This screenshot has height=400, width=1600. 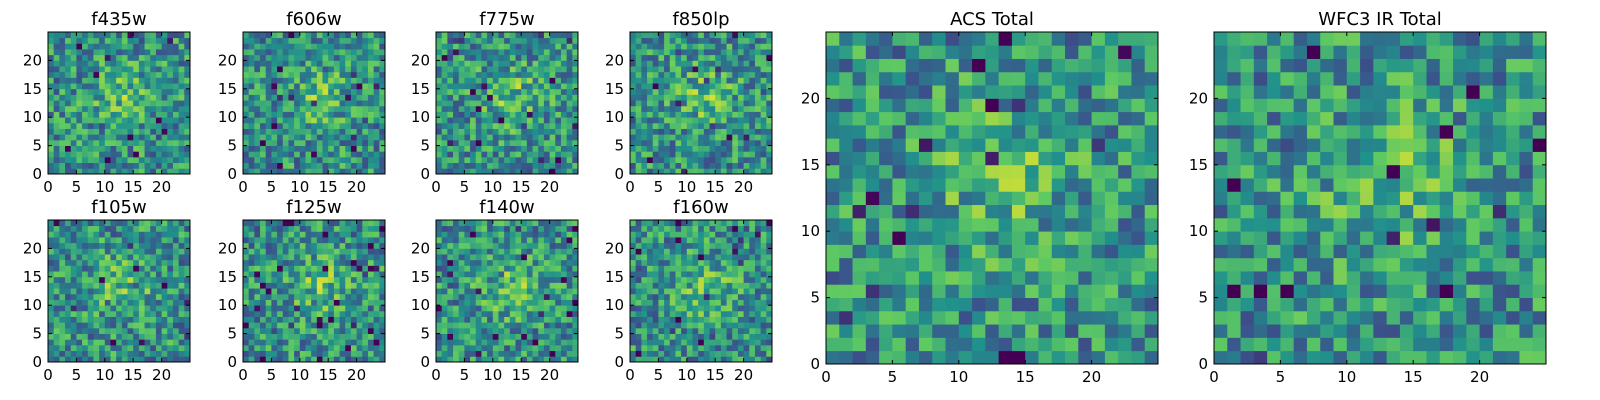 What do you see at coordinates (32, 277) in the screenshot?
I see `y-tick-label: 15` at bounding box center [32, 277].